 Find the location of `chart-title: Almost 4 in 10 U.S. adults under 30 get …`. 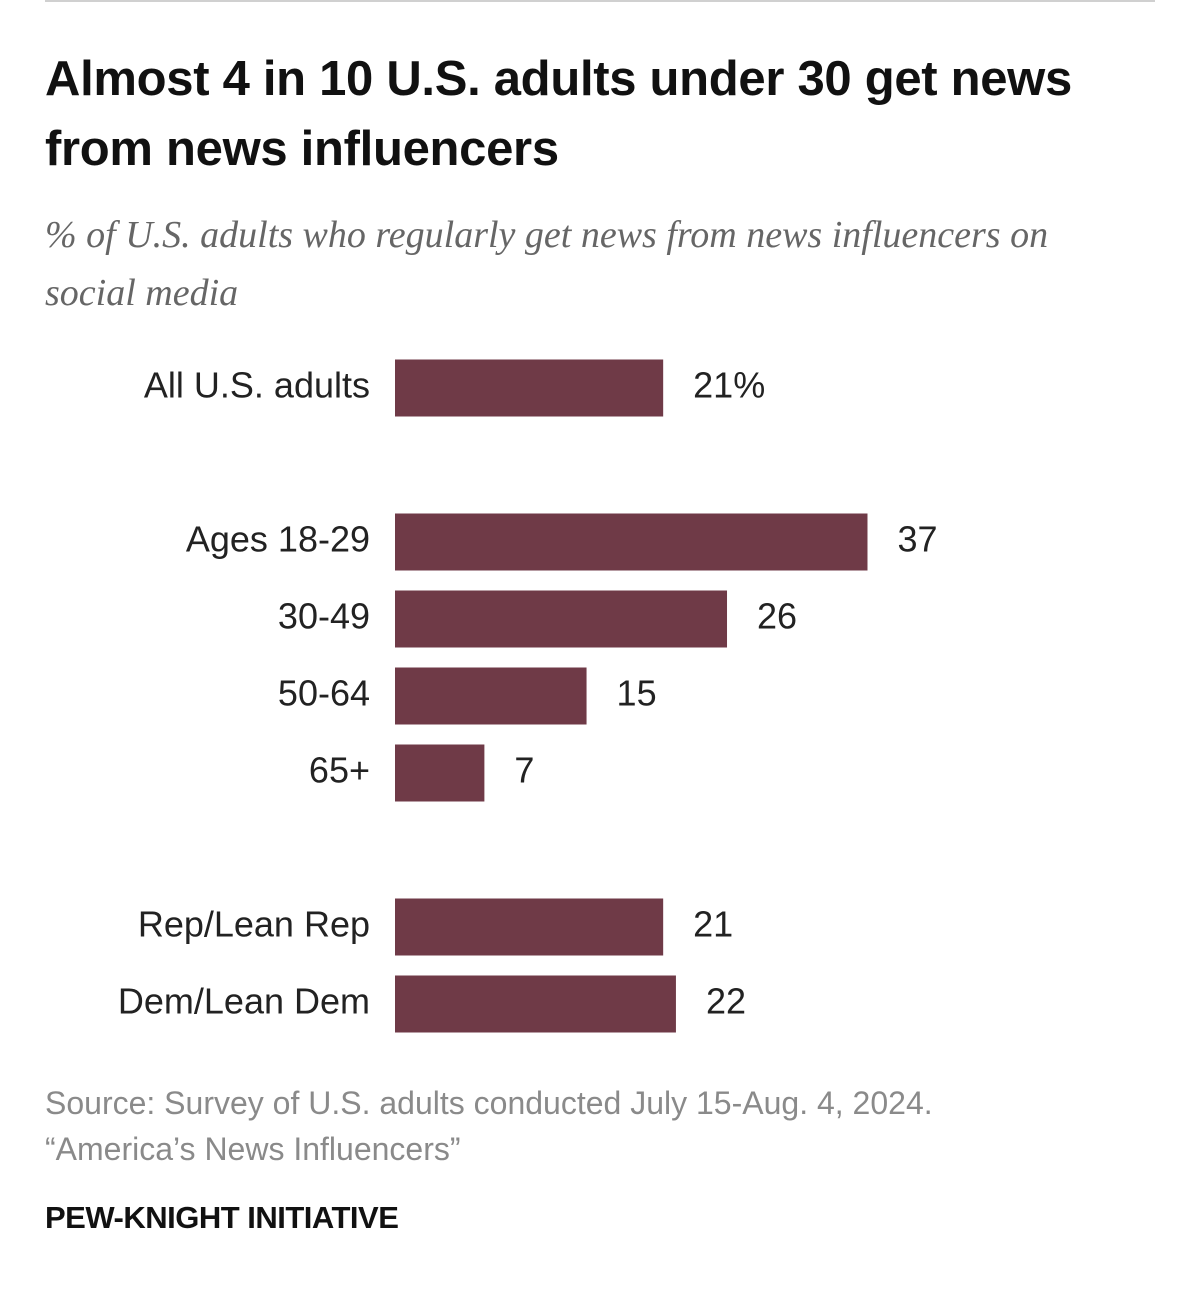

chart-title: Almost 4 in 10 U.S. adults under 30 get … is located at coordinates (558, 114).